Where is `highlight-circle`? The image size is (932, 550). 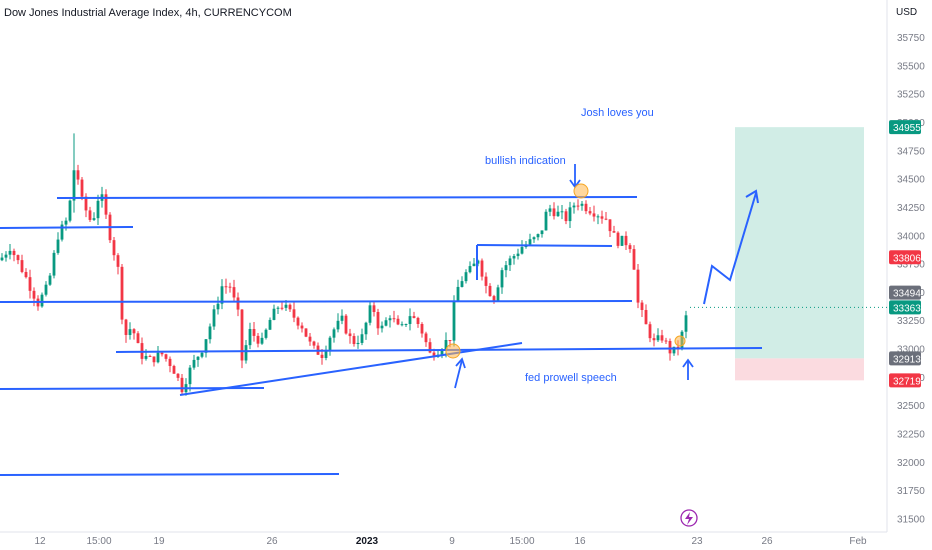 highlight-circle is located at coordinates (453, 351).